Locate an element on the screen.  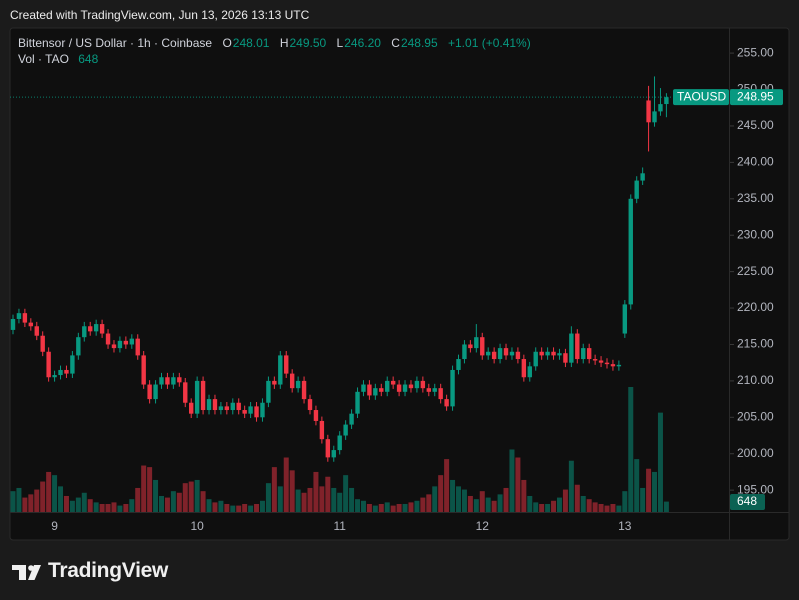
price-tag is located at coordinates (756, 97).